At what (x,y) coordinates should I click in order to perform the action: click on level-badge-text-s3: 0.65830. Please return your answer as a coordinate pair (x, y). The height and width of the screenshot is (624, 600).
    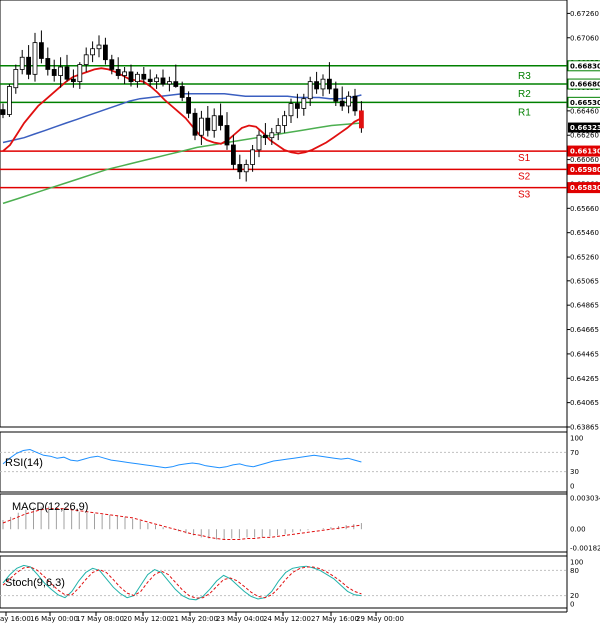
    Looking at the image, I should click on (585, 188).